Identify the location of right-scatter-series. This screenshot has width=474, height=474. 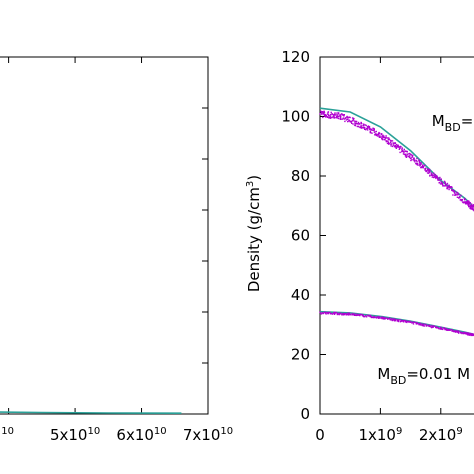
(396, 161).